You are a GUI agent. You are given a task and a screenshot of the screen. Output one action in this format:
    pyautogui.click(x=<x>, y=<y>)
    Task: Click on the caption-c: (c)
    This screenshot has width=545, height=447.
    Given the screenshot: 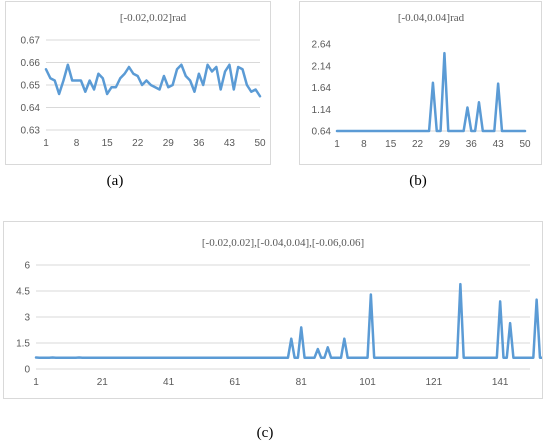 What is the action you would take?
    pyautogui.click(x=265, y=433)
    